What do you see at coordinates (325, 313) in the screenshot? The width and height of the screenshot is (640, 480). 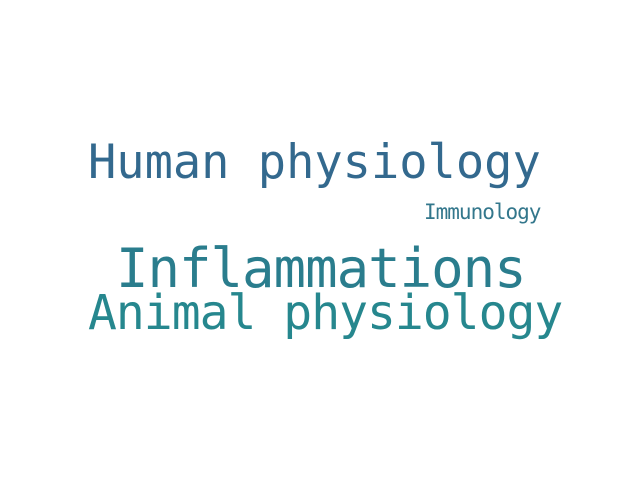 I see `word-animal-physiology: Animal physiology` at bounding box center [325, 313].